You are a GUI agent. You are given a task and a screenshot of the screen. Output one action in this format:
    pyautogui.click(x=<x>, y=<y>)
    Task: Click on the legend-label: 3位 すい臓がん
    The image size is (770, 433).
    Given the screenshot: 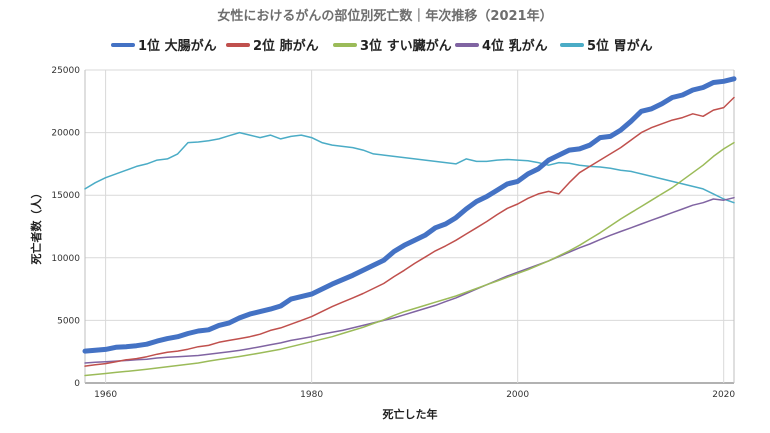 What is the action you would take?
    pyautogui.click(x=406, y=46)
    